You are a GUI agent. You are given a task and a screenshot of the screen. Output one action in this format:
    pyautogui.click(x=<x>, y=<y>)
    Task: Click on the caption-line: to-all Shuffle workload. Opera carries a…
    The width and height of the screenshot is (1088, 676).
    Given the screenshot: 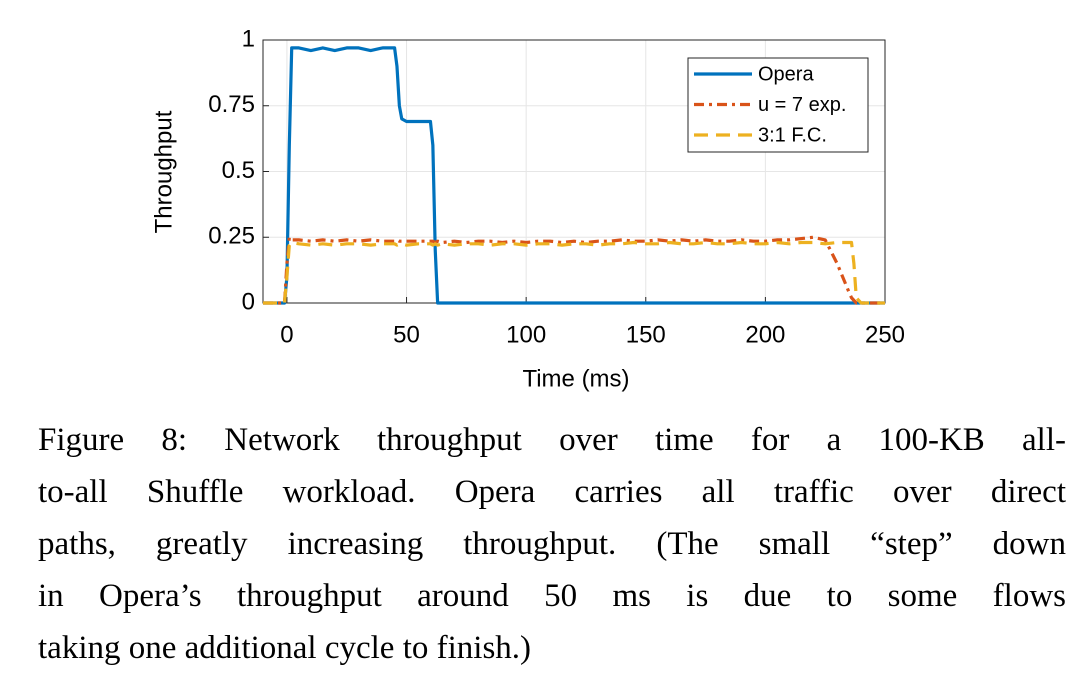 What is the action you would take?
    pyautogui.click(x=552, y=492)
    